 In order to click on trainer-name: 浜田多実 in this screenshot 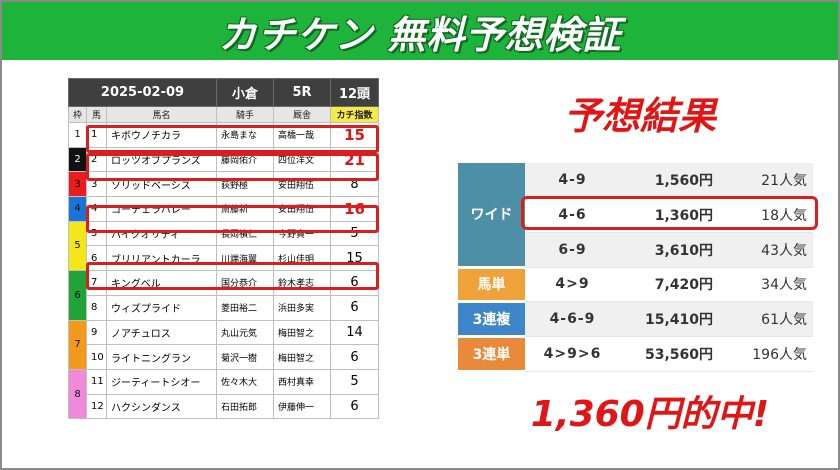, I will do `click(302, 307)`.